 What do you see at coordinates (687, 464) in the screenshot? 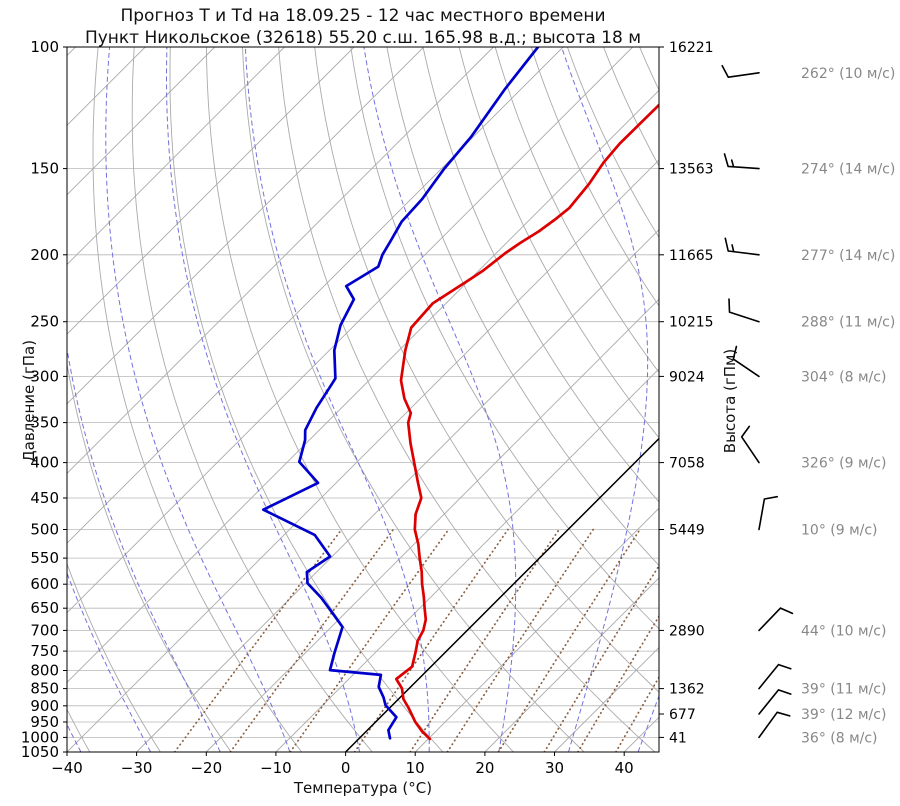
I see `height-tick-label: 7058` at bounding box center [687, 464].